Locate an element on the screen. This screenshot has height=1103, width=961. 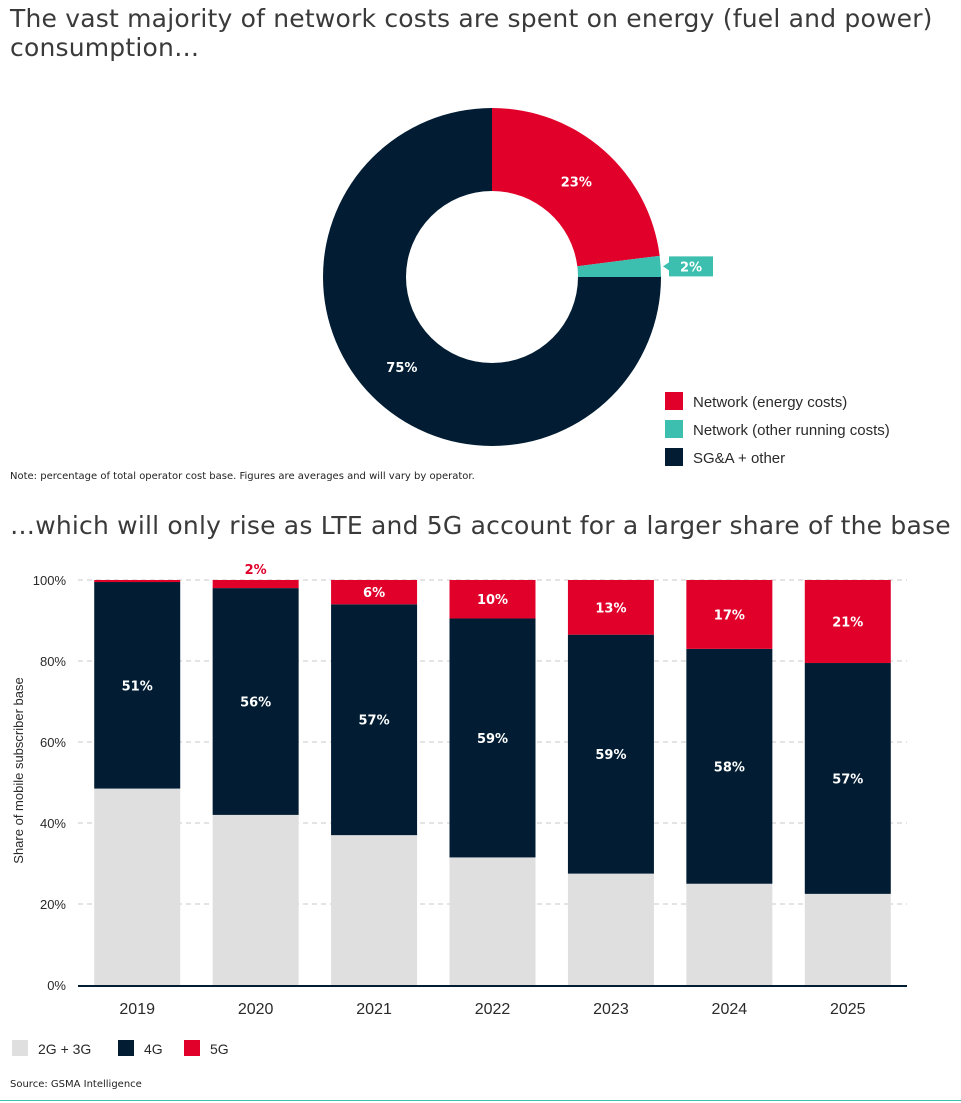
x-tick-label: 2019 is located at coordinates (137, 1009).